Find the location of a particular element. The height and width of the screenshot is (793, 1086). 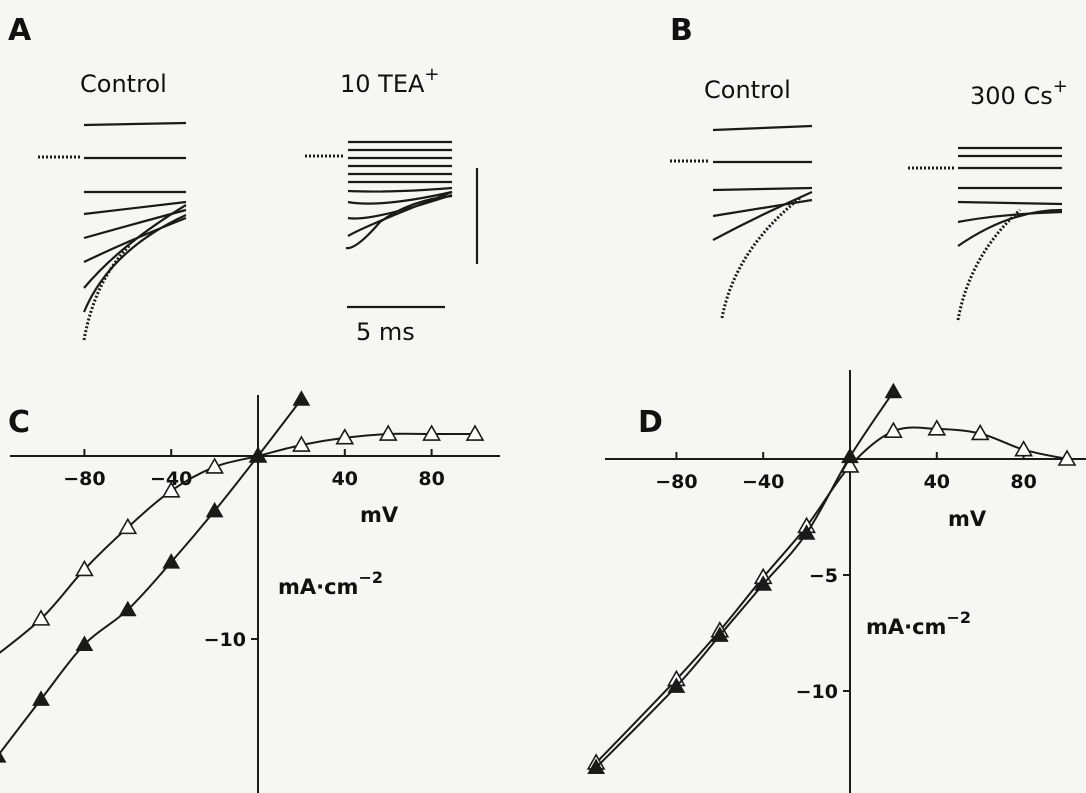

panel-a-control-label: Control is located at coordinates (123, 84).